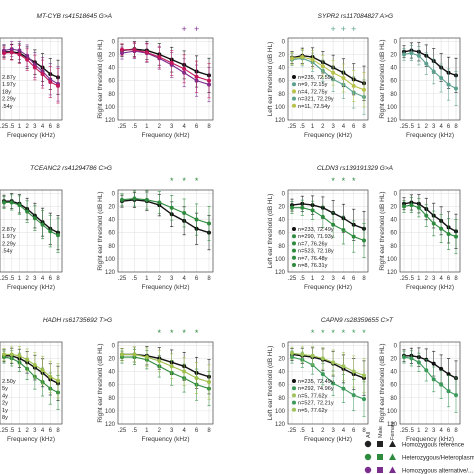 This screenshot has height=474, width=474. What do you see at coordinates (313, 244) in the screenshot?
I see `n-label: n=7, 76.26y` at bounding box center [313, 244].